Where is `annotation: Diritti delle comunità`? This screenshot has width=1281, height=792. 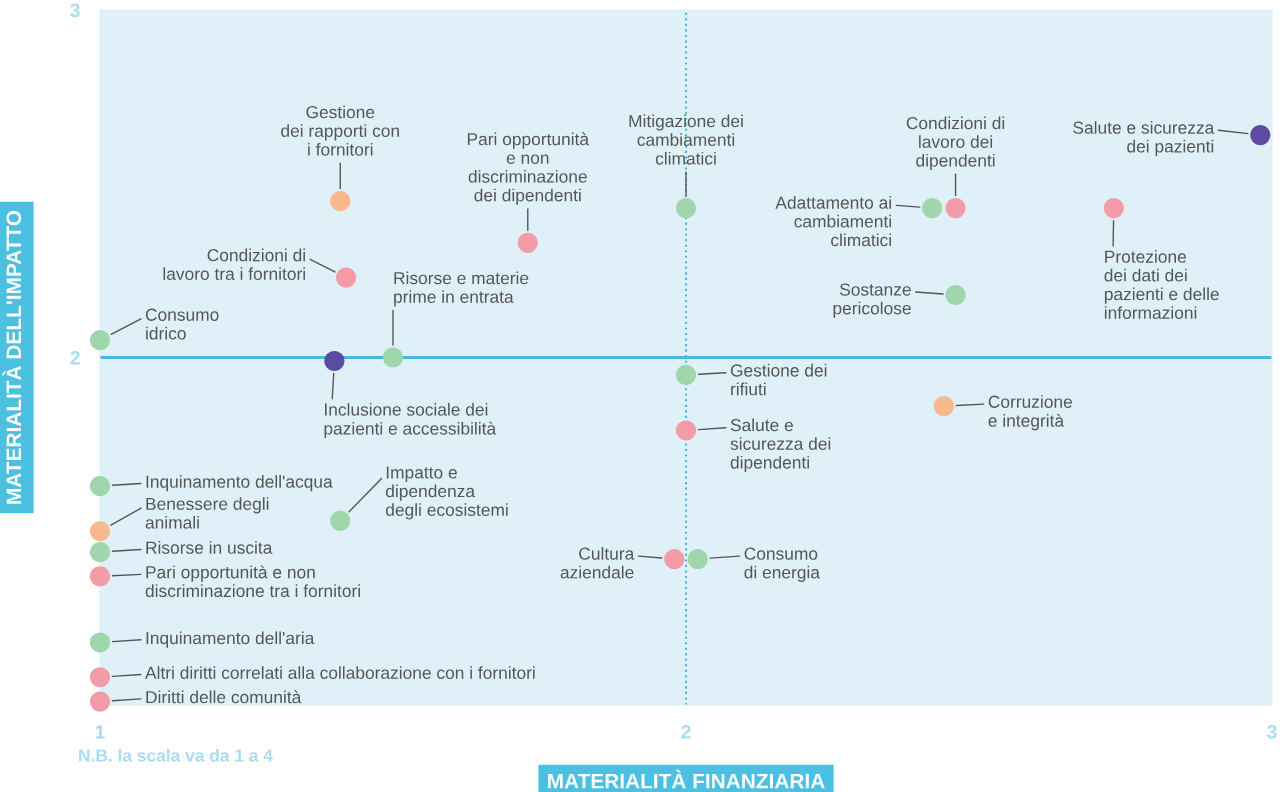 annotation: Diritti delle comunità is located at coordinates (224, 697).